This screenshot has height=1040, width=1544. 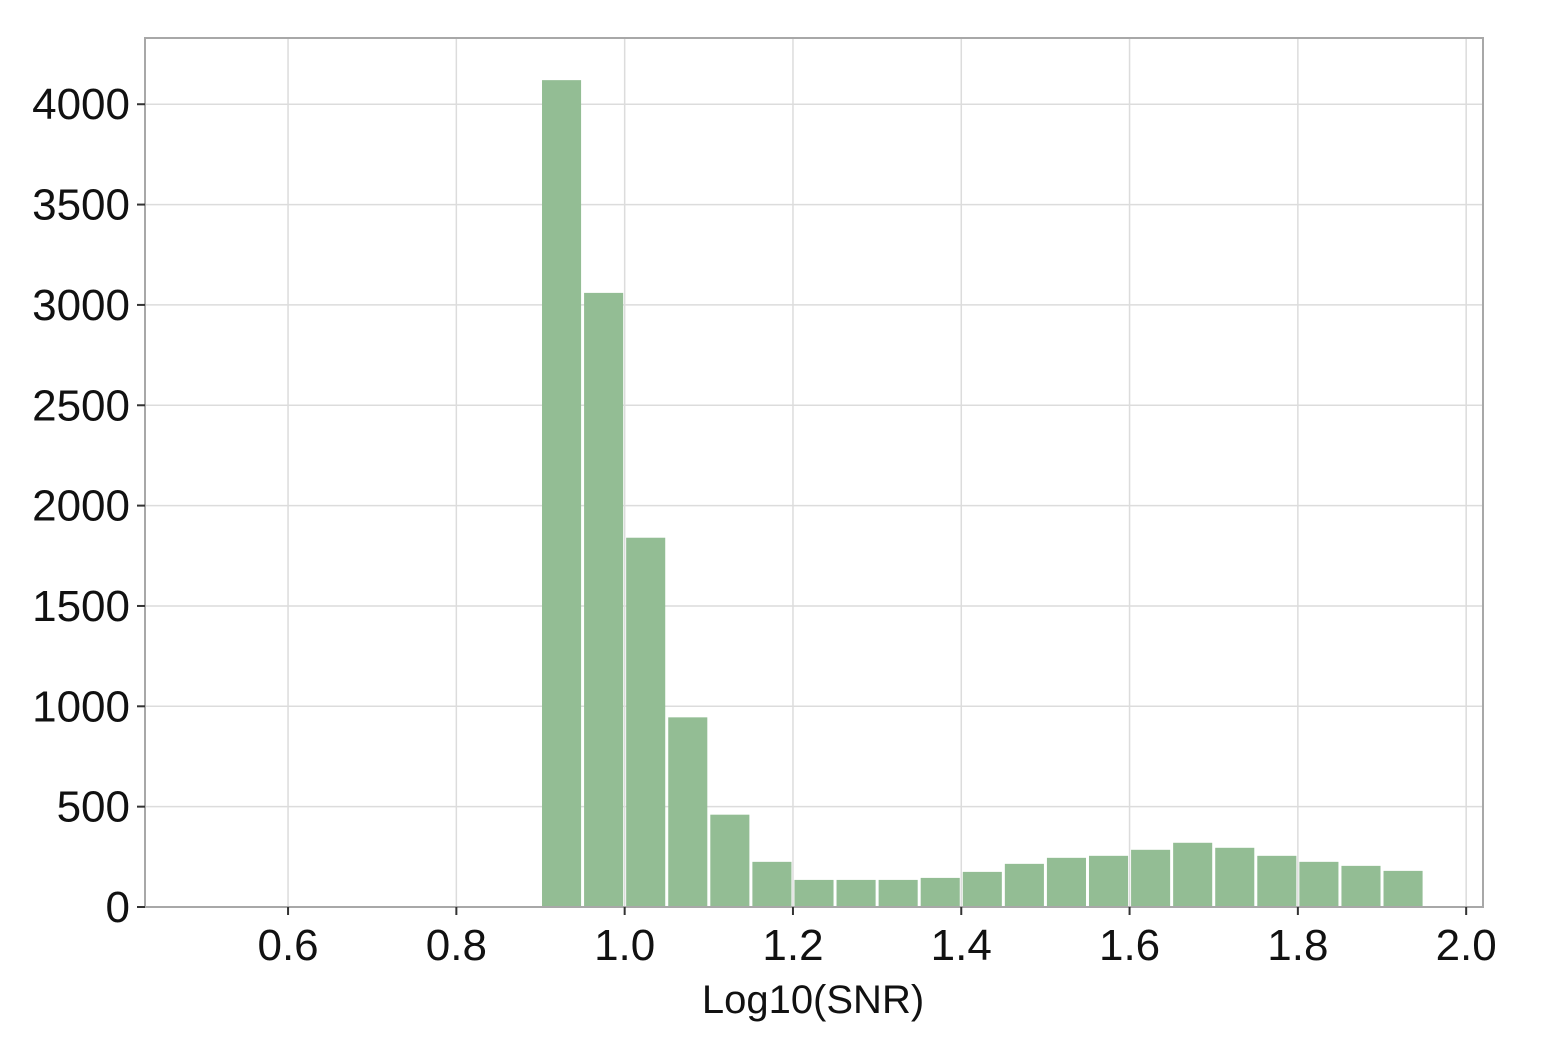 I want to click on x-tick-labels: 0.6 0.8 1.0 1.2 1.4 1.6 1.8 2.0, so click(x=876, y=945).